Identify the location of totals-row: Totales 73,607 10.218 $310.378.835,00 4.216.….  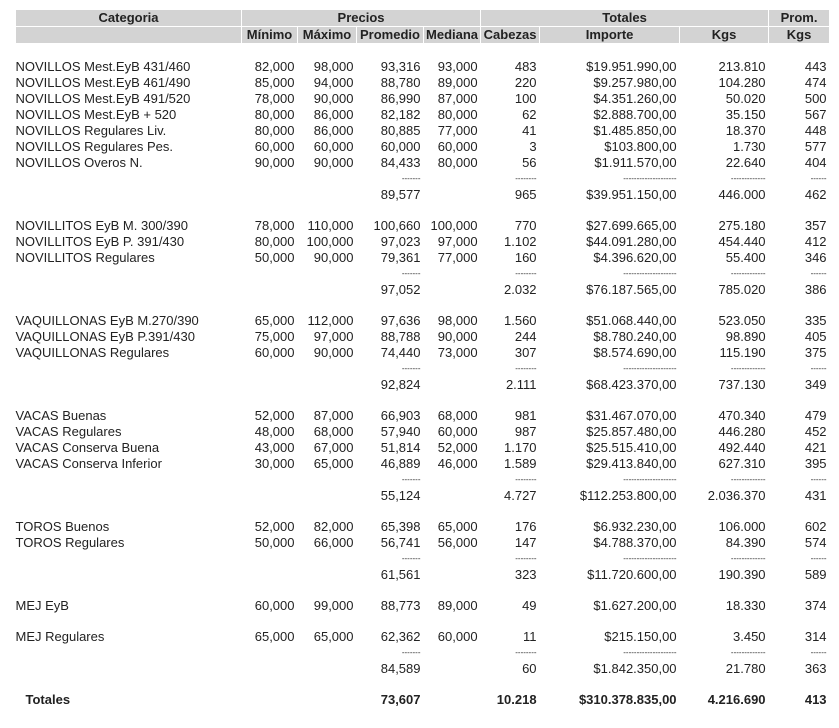
(423, 700).